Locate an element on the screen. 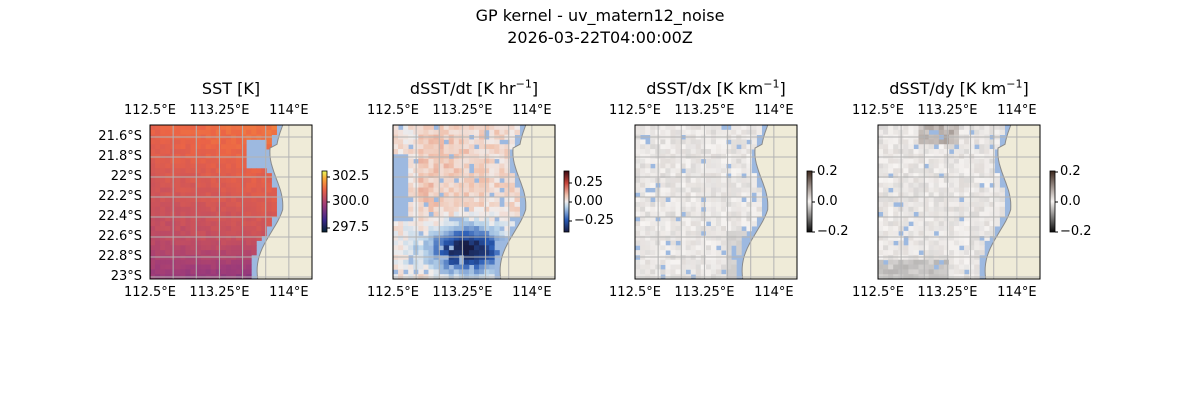  lat-tick-label: 22.6°S is located at coordinates (120, 236).